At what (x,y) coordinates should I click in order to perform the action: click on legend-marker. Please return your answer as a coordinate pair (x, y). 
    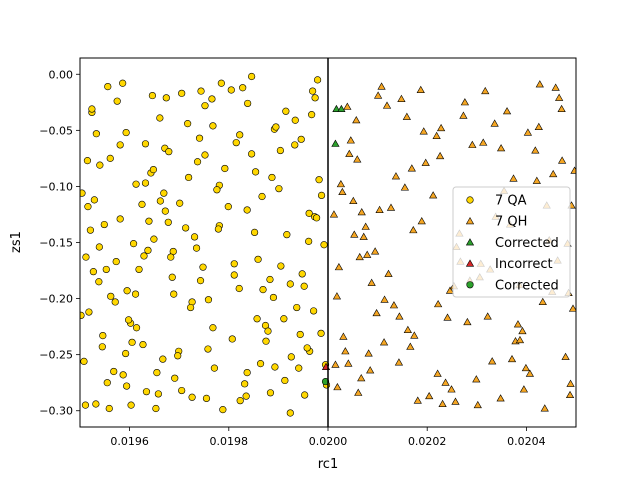
    Looking at the image, I should click on (470, 285).